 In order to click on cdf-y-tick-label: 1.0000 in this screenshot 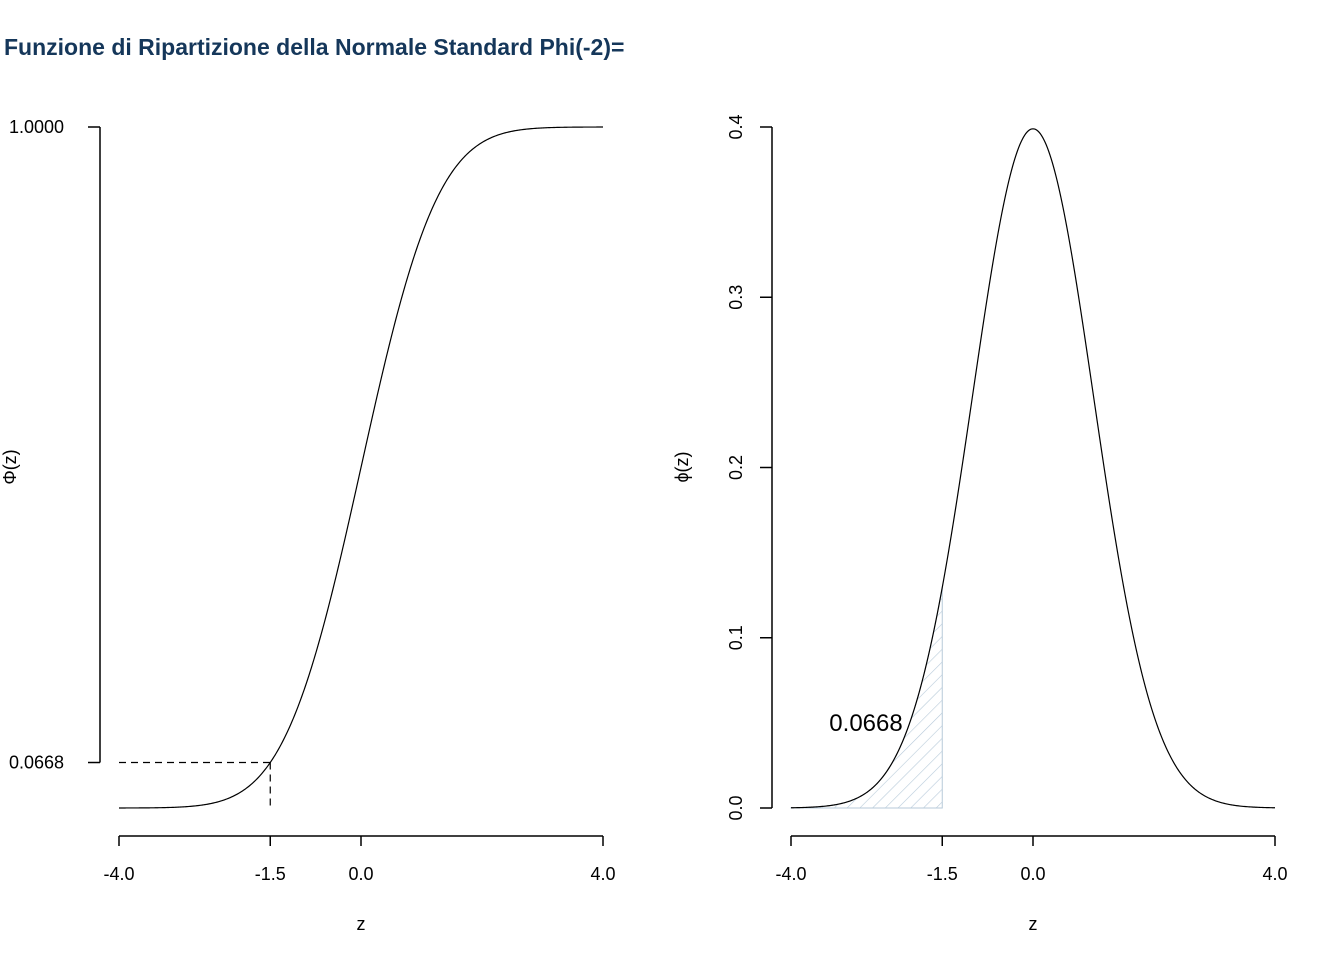, I will do `click(36, 127)`.